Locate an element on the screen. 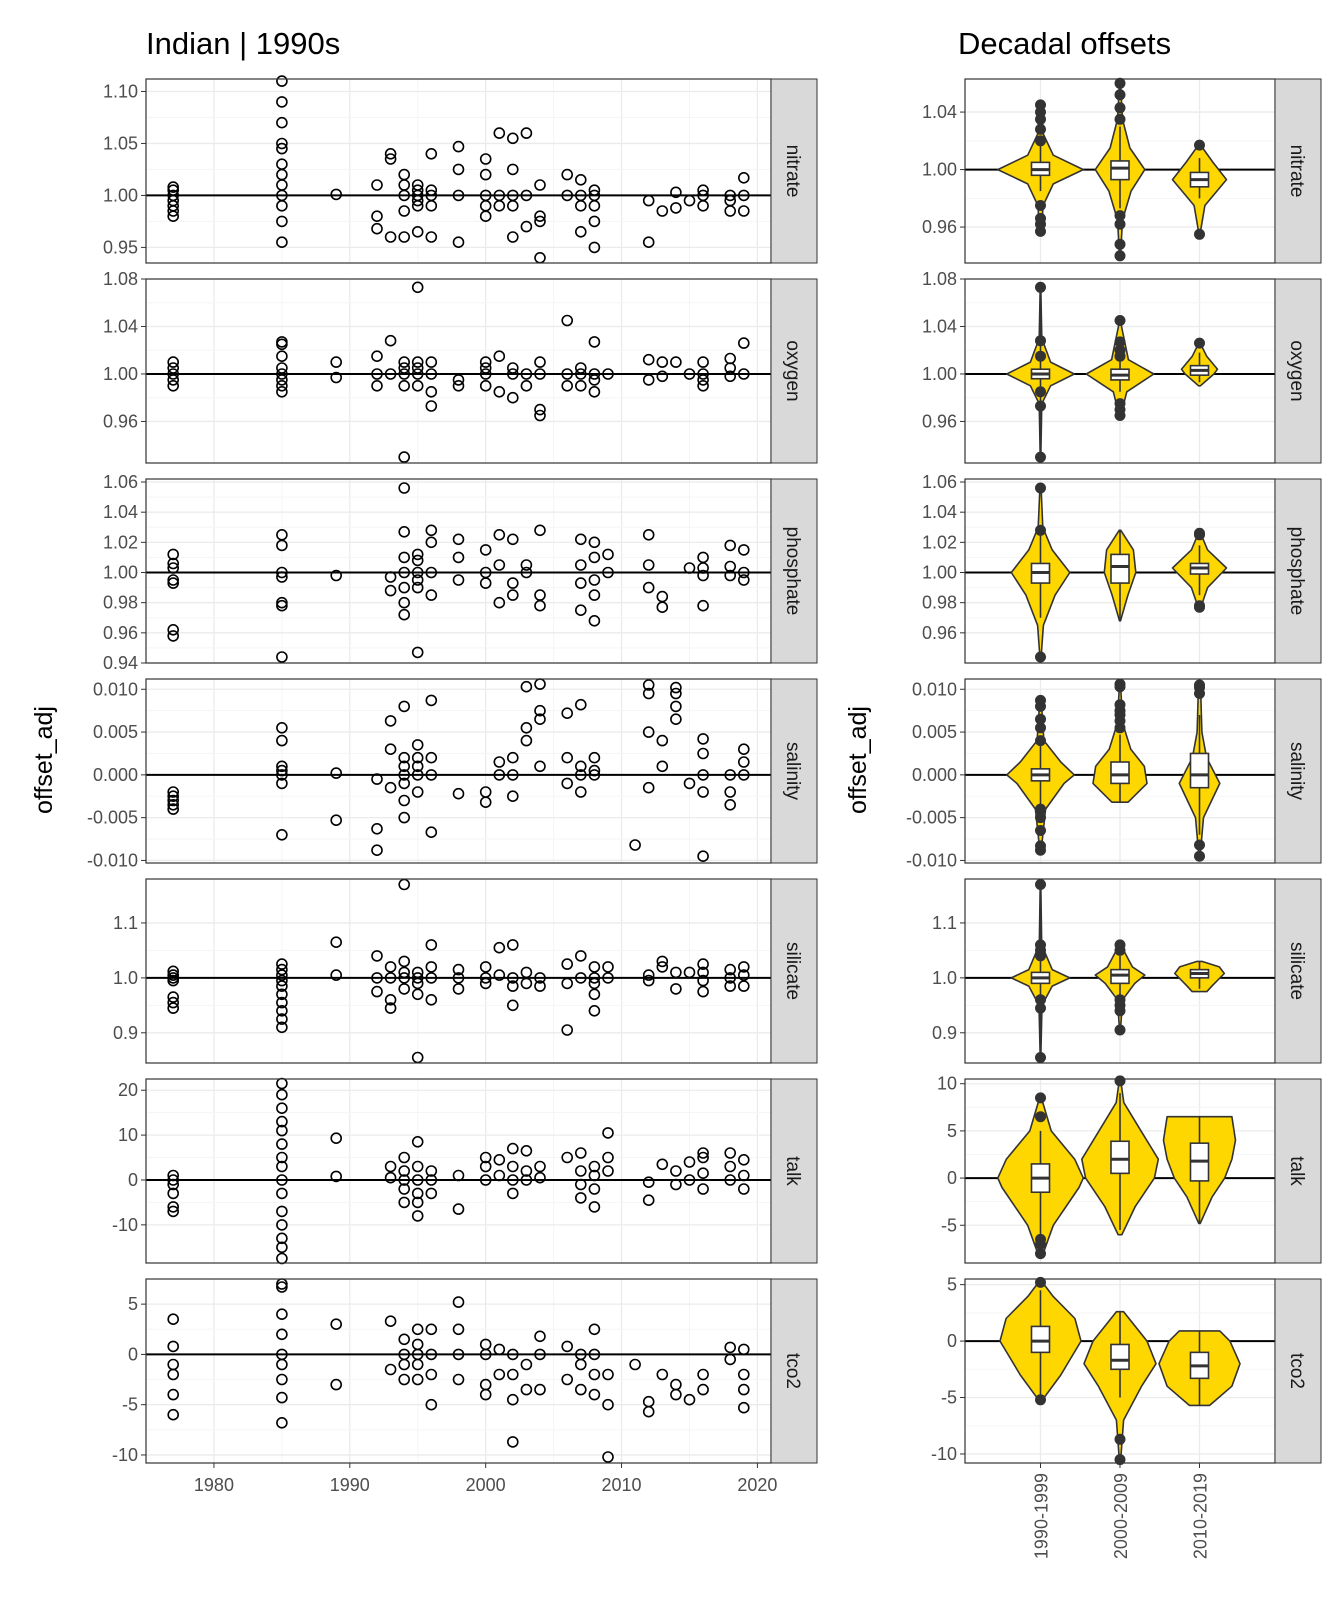 This screenshot has width=1344, height=1612. y-tick-label: -0.010 is located at coordinates (112, 860).